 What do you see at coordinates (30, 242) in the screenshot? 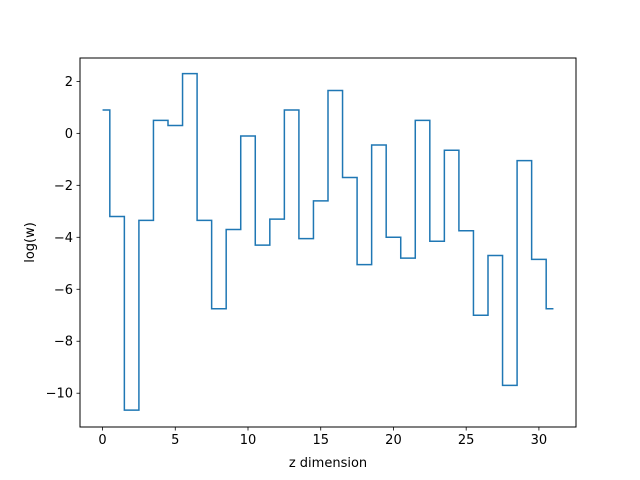
I see `y-axis-label: log(w)` at bounding box center [30, 242].